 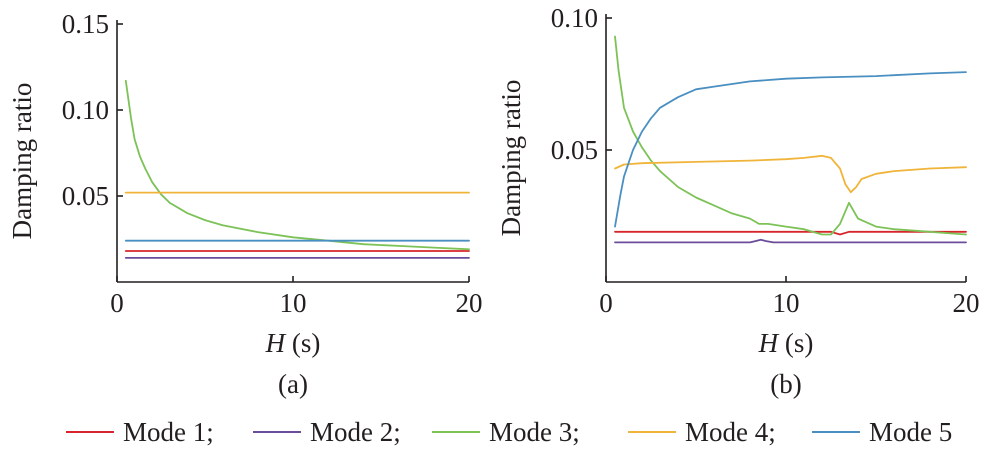 What do you see at coordinates (910, 432) in the screenshot?
I see `legend-label: Mode 5` at bounding box center [910, 432].